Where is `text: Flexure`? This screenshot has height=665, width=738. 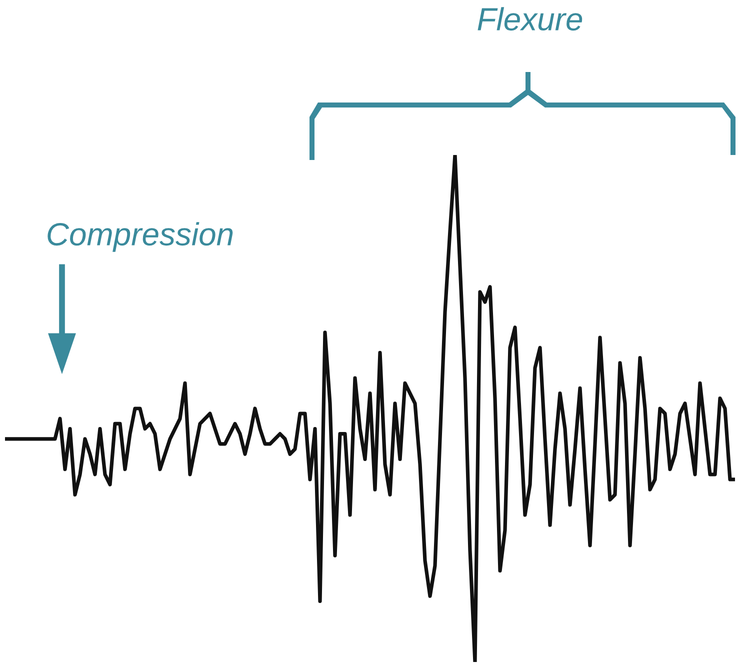
text: Flexure is located at coordinates (530, 19).